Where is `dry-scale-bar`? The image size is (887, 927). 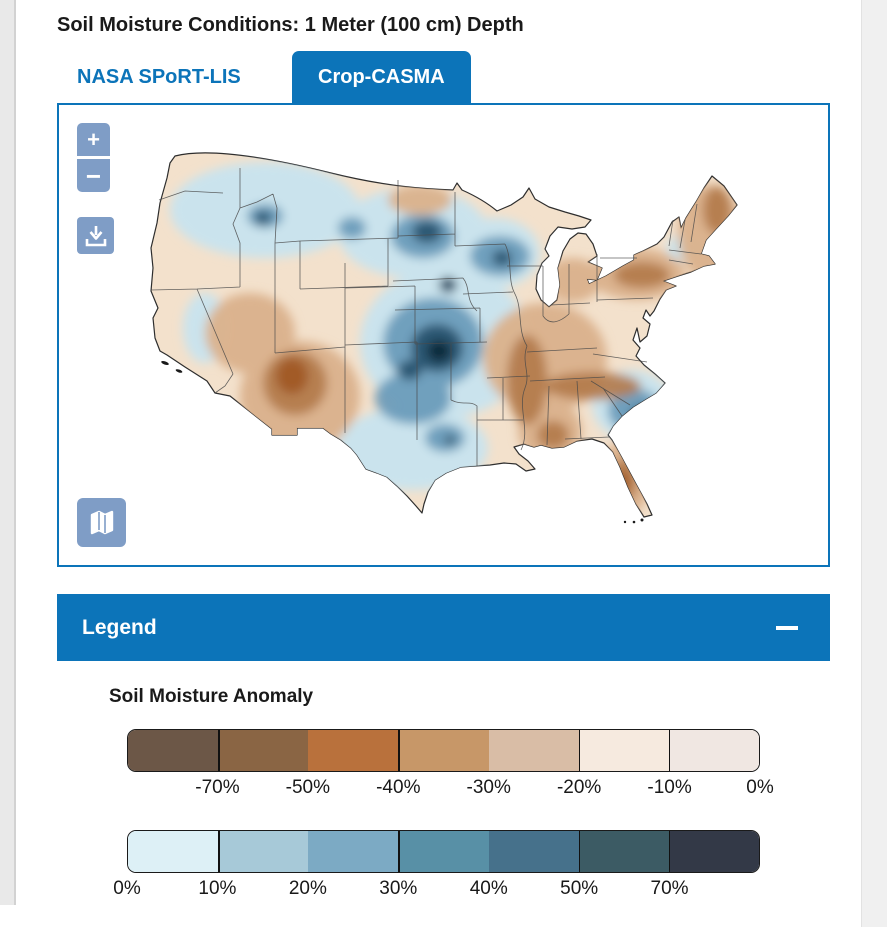
dry-scale-bar is located at coordinates (443, 750).